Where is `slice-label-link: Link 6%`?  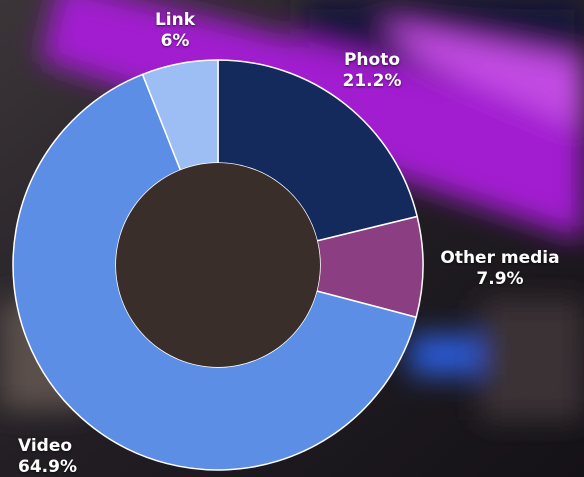
slice-label-link: Link 6% is located at coordinates (175, 31).